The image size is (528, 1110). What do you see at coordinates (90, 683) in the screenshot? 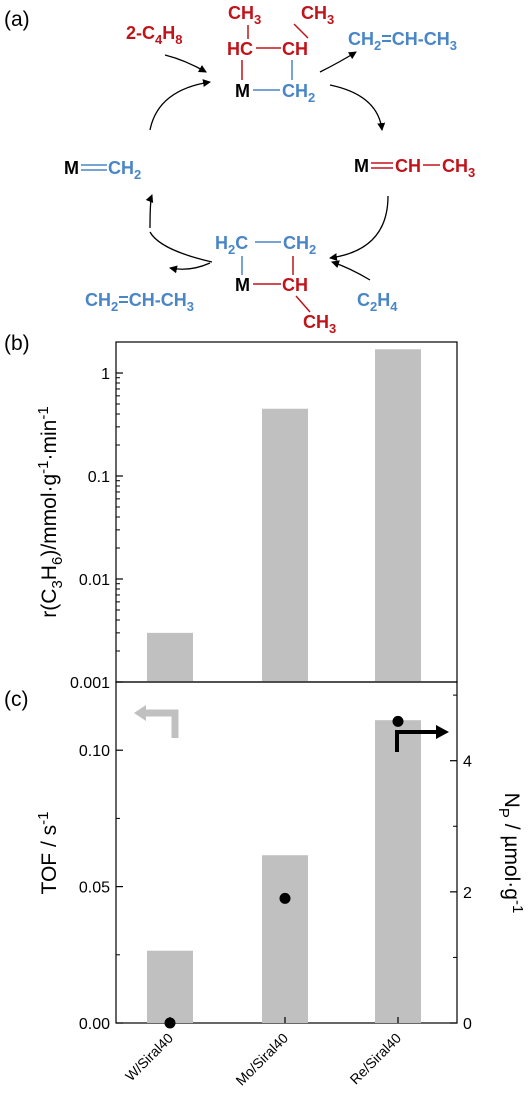
I see `b-tick-label-0: 0.001` at bounding box center [90, 683].